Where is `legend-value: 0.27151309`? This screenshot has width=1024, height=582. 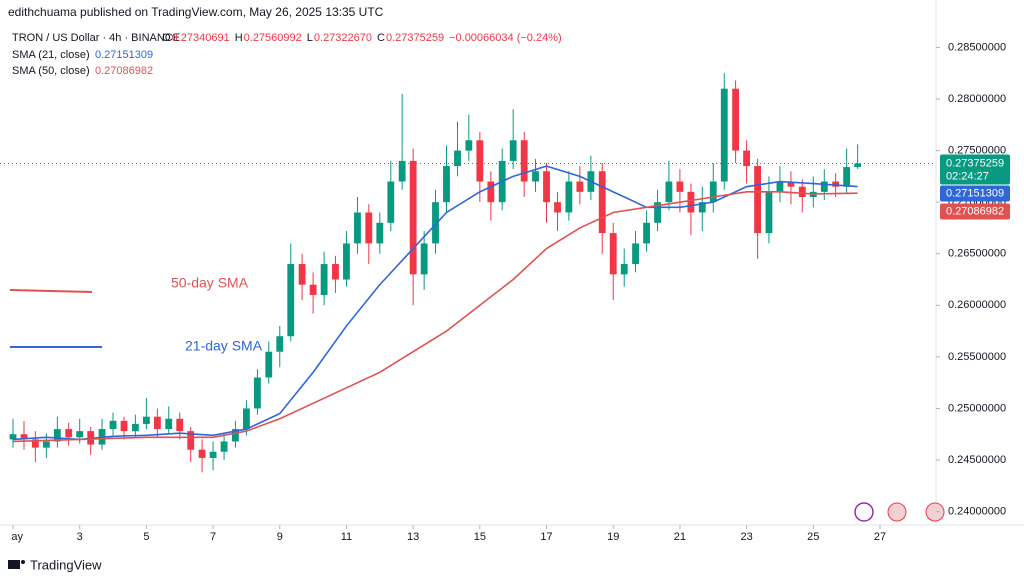
legend-value: 0.27151309 is located at coordinates (124, 55).